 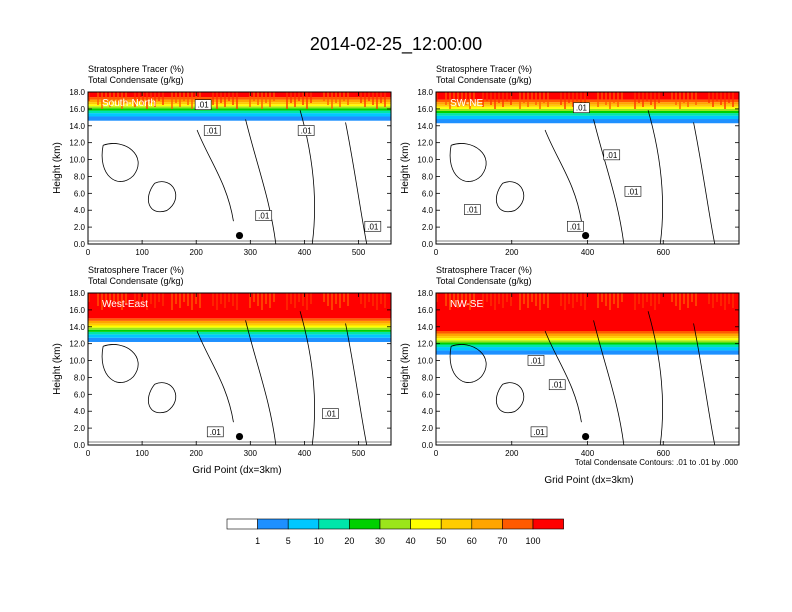 What do you see at coordinates (251, 453) in the screenshot?
I see `x-tick-label: 300` at bounding box center [251, 453].